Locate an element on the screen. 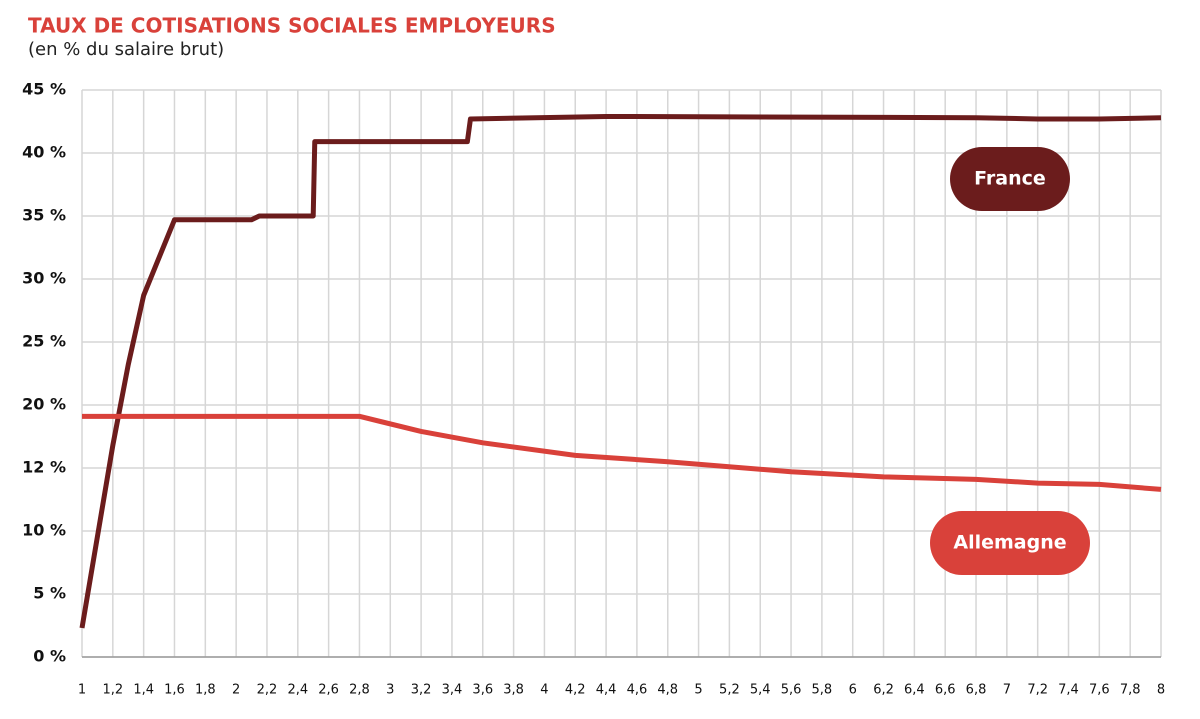 The height and width of the screenshot is (719, 1200). x-tick-label: 2 is located at coordinates (236, 690).